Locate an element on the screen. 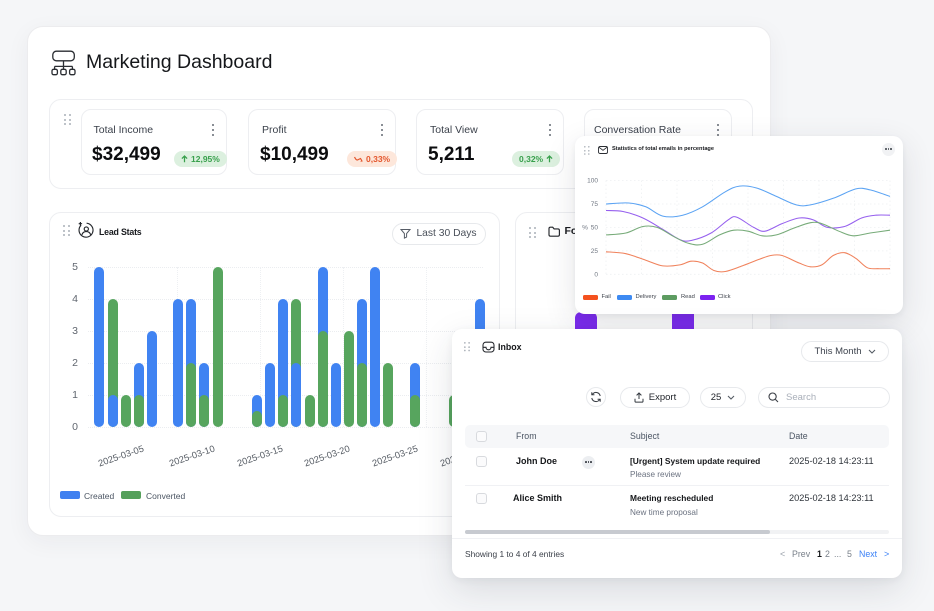 This screenshot has width=934, height=611. svg-text: 100 is located at coordinates (592, 181).